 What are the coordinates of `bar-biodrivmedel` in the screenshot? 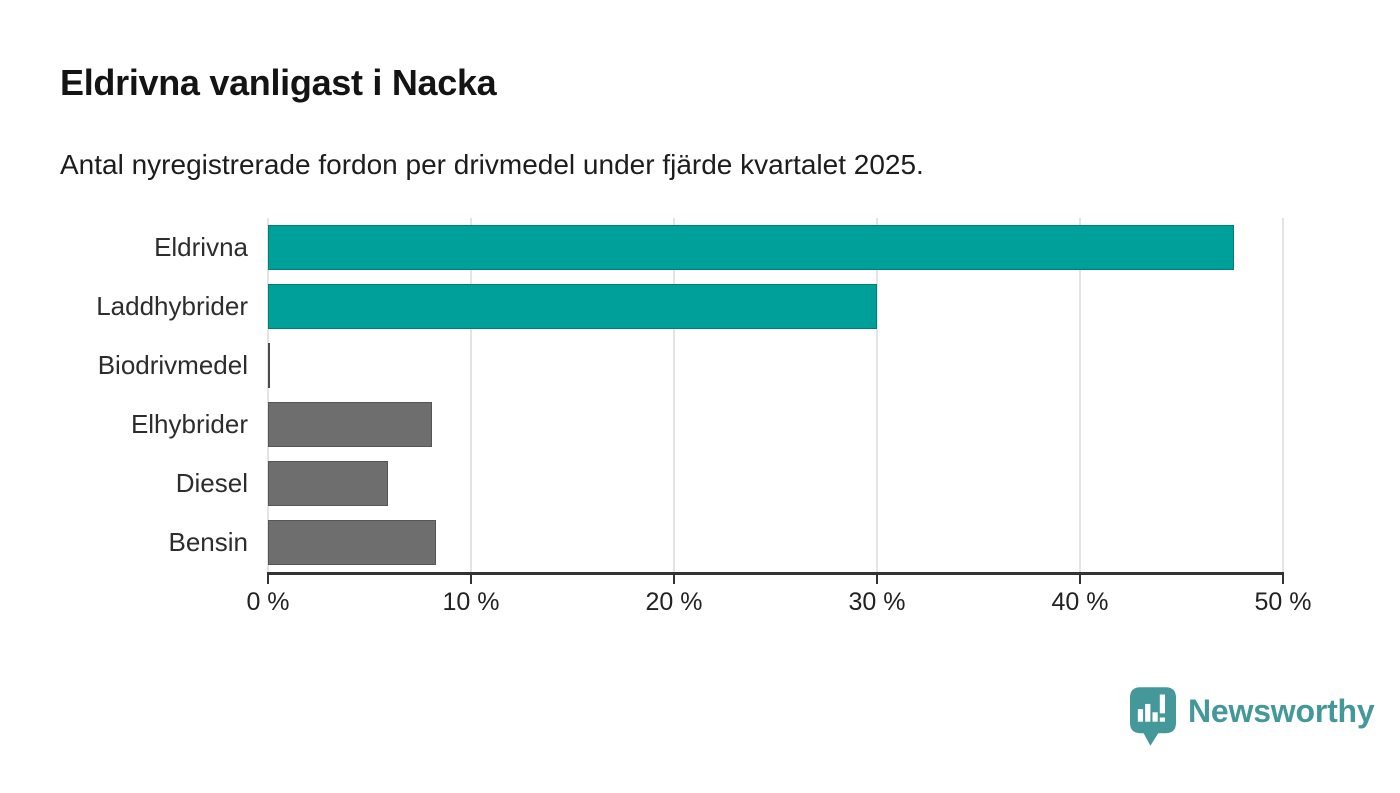 It's located at (269, 365).